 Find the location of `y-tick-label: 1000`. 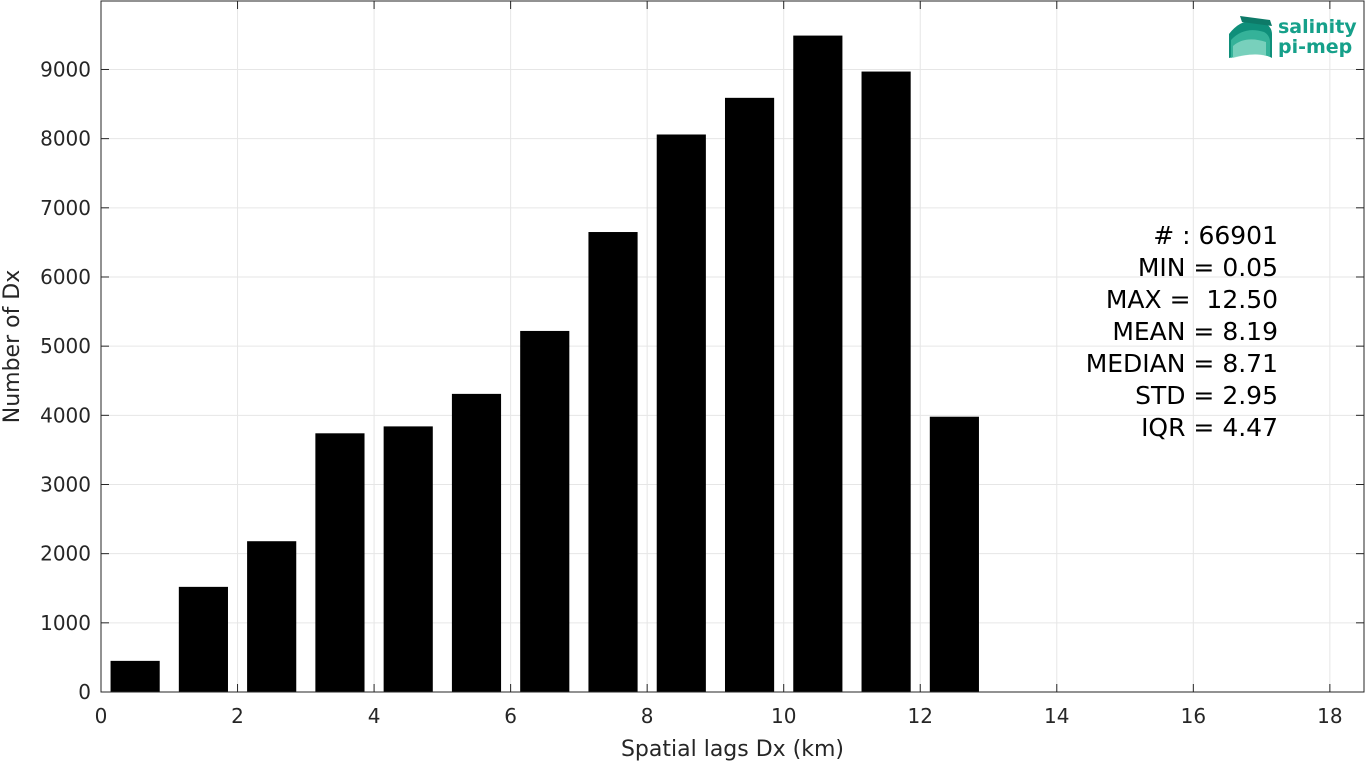

y-tick-label: 1000 is located at coordinates (65, 623).